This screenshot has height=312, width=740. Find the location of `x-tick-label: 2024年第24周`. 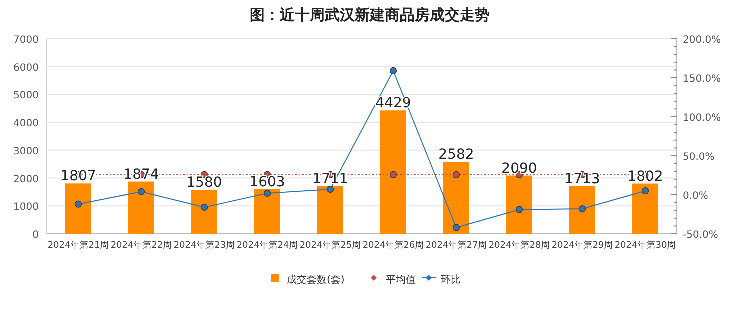

x-tick-label: 2024年第24周 is located at coordinates (267, 245).